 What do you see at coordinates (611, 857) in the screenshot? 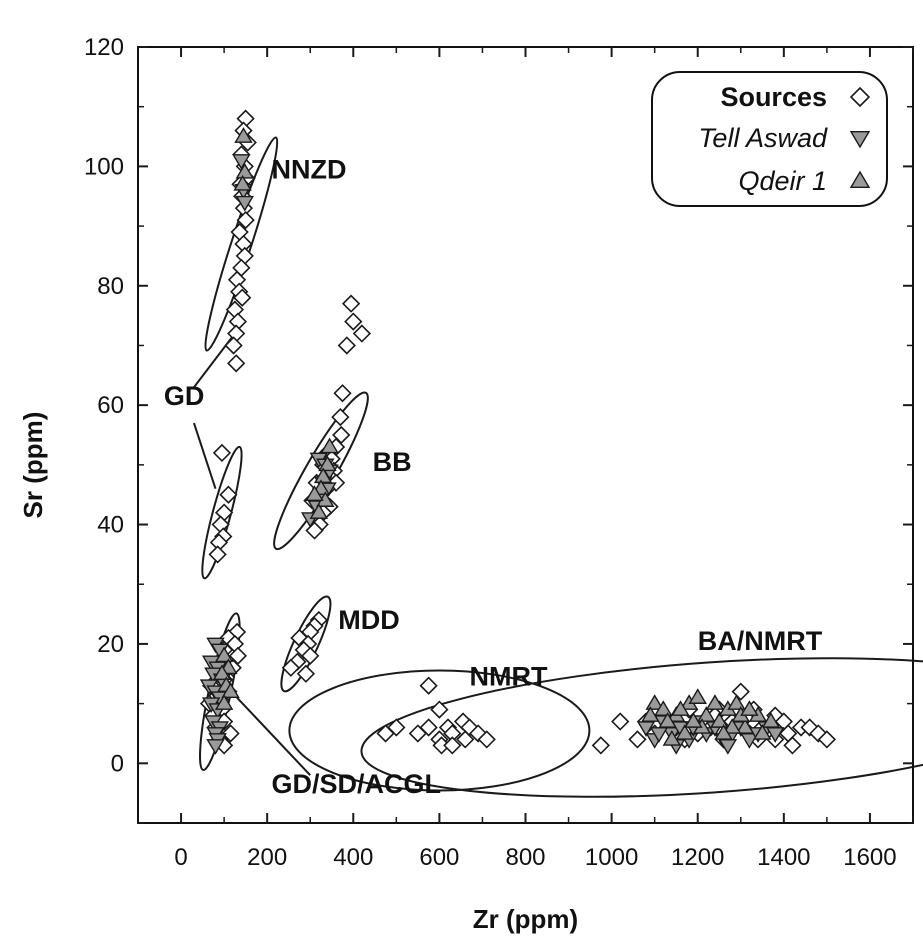
I see `x-tick-label: 1000` at bounding box center [611, 857].